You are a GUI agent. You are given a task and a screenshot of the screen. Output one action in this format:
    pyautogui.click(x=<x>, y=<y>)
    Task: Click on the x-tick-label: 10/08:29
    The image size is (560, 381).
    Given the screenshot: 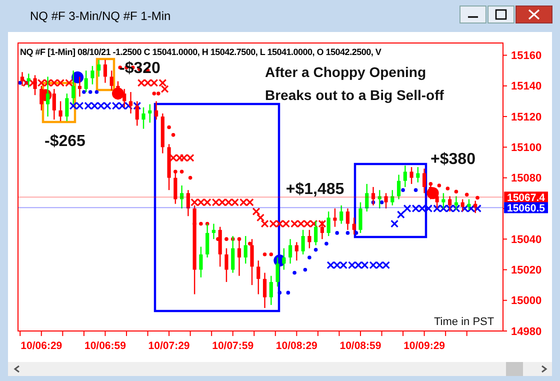 What is the action you would take?
    pyautogui.click(x=297, y=346)
    